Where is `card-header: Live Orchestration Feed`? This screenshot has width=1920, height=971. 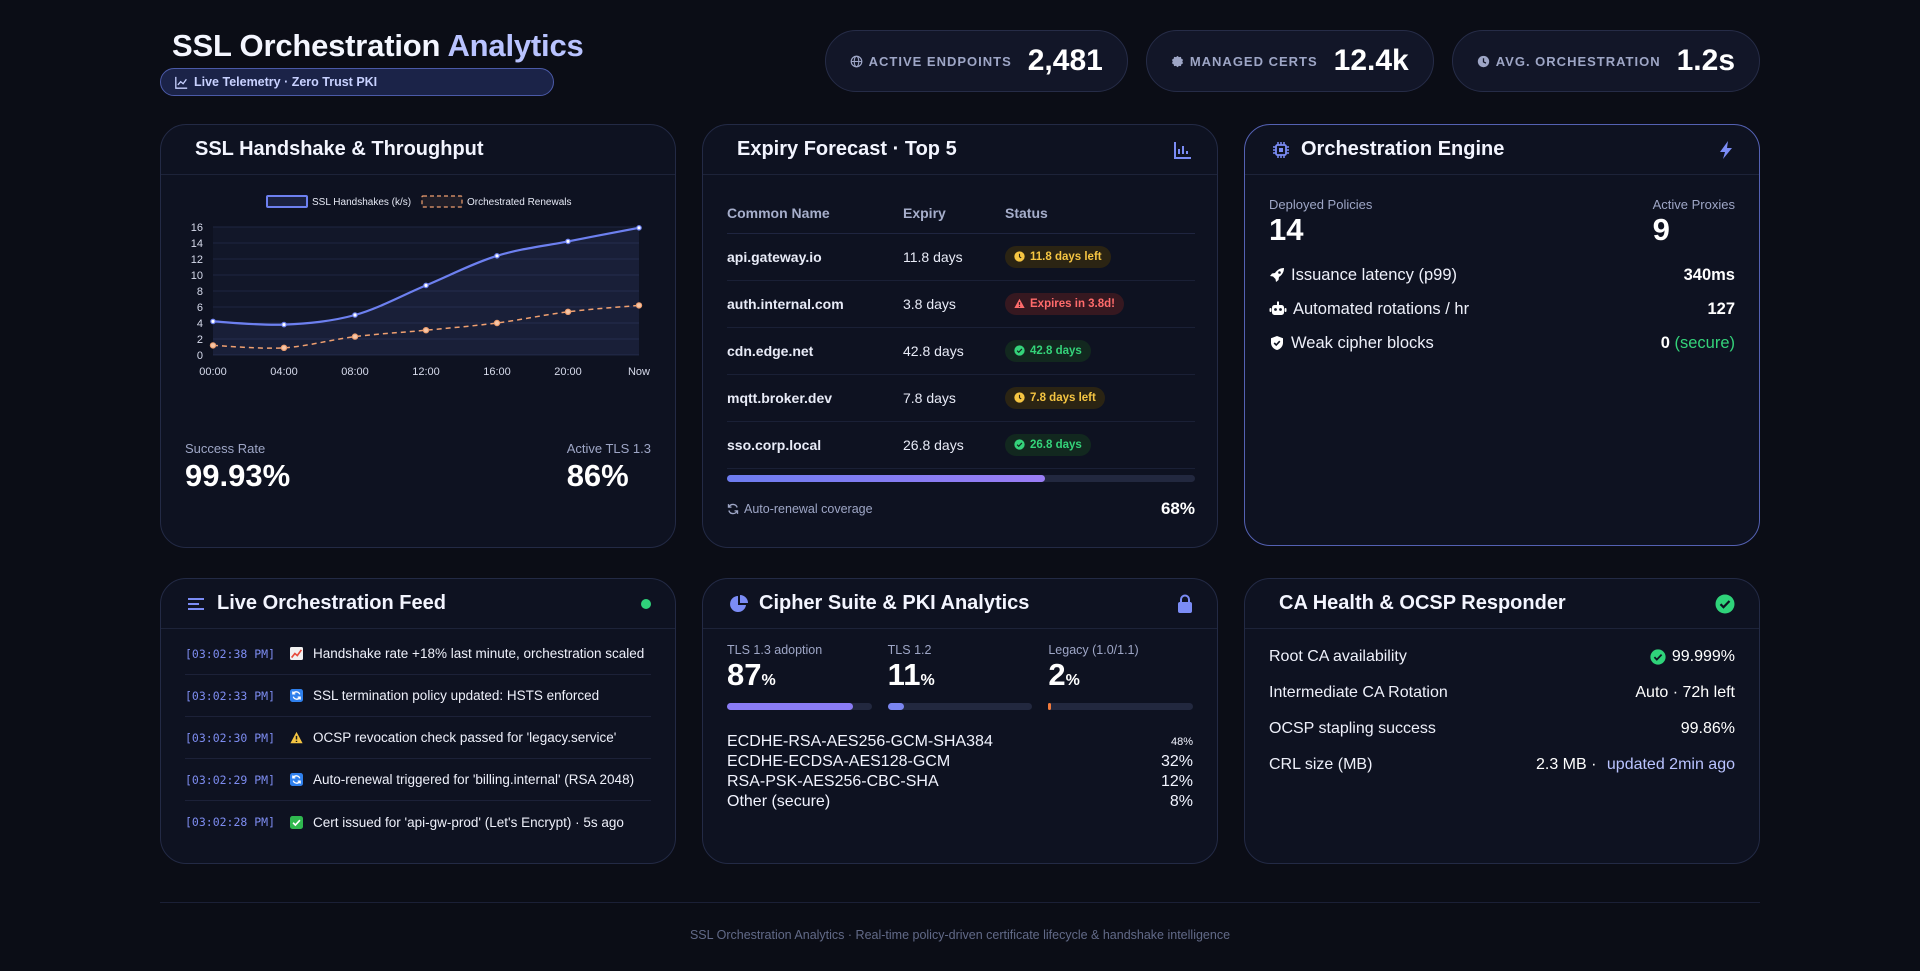
card-header: Live Orchestration Feed is located at coordinates (418, 604).